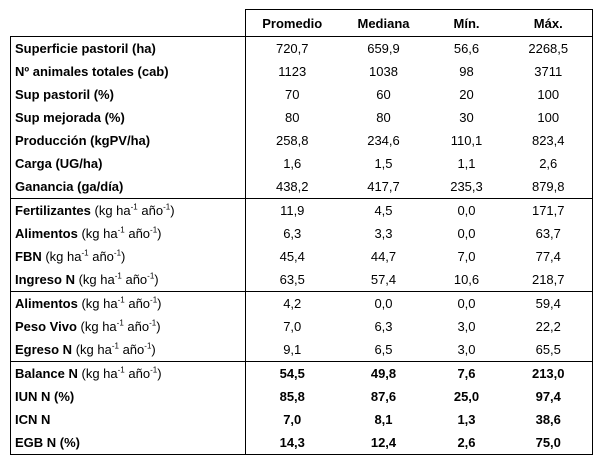  I want to click on table-row: IUN N (%) 85,8 87,6 25,0 97,4, so click(301, 396).